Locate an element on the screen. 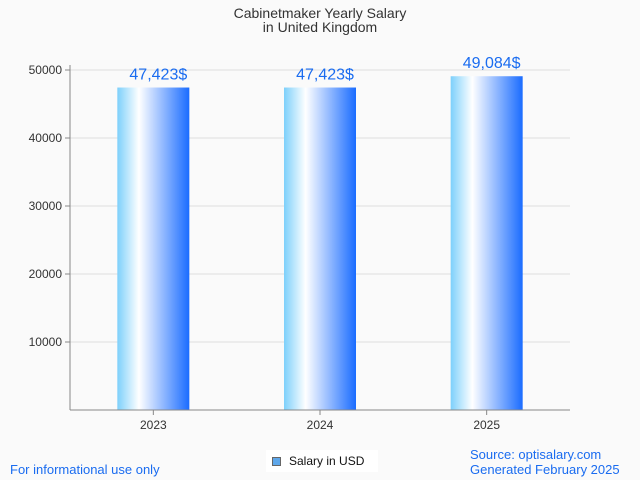 The image size is (640, 480). chart-title: Cabinetmaker Yearly Salary is located at coordinates (320, 13).